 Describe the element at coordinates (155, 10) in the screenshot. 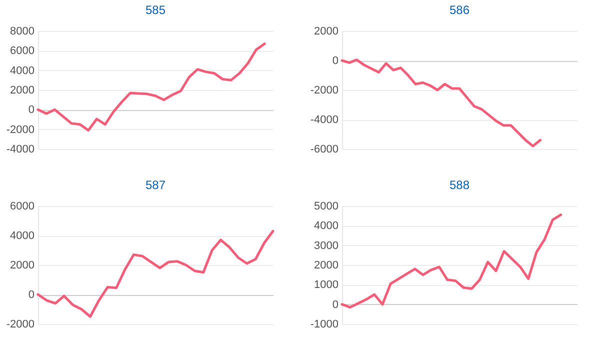

I see `chart-title: 585` at that location.